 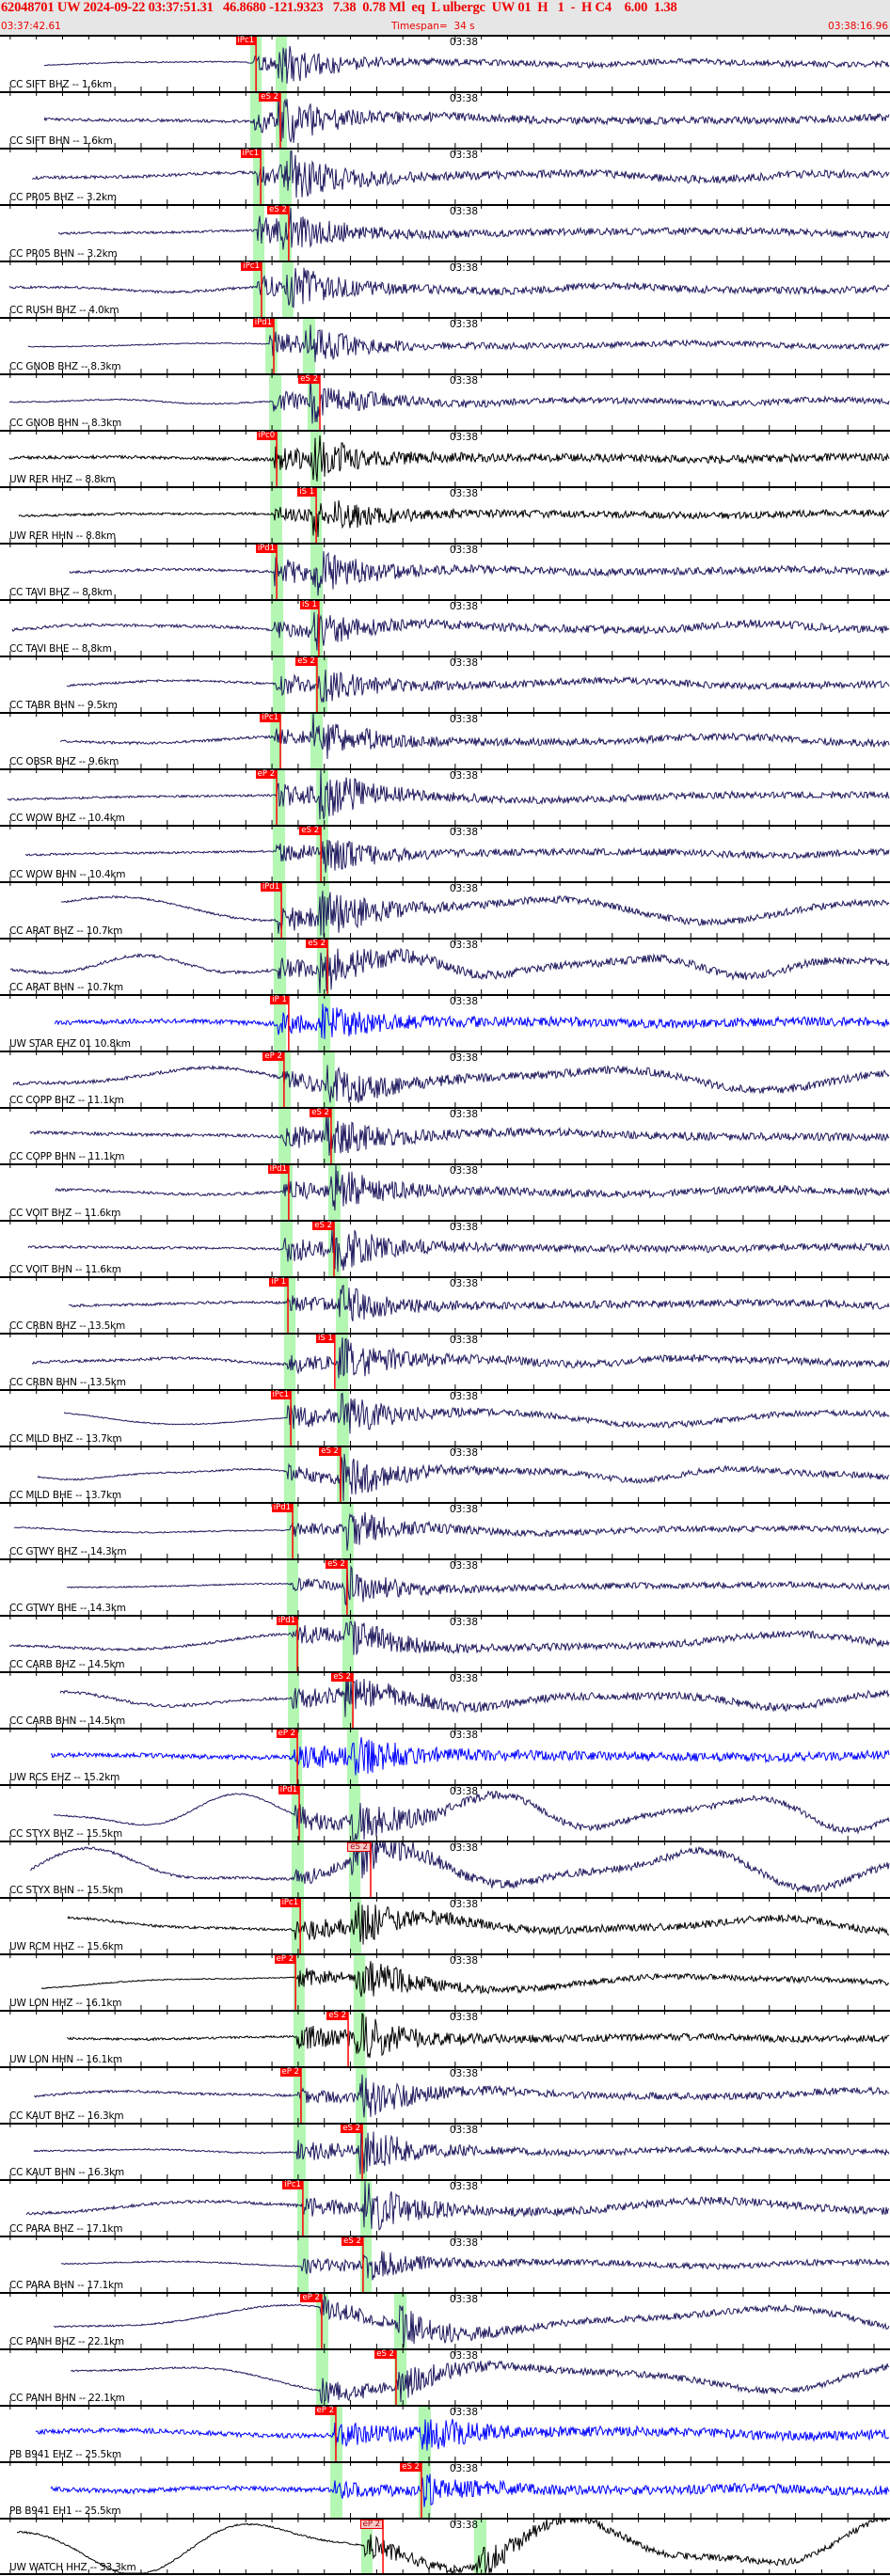 I want to click on trace-panel: CC TAVI BHZ -- 8.8km 03:38 iPd1, so click(x=445, y=571).